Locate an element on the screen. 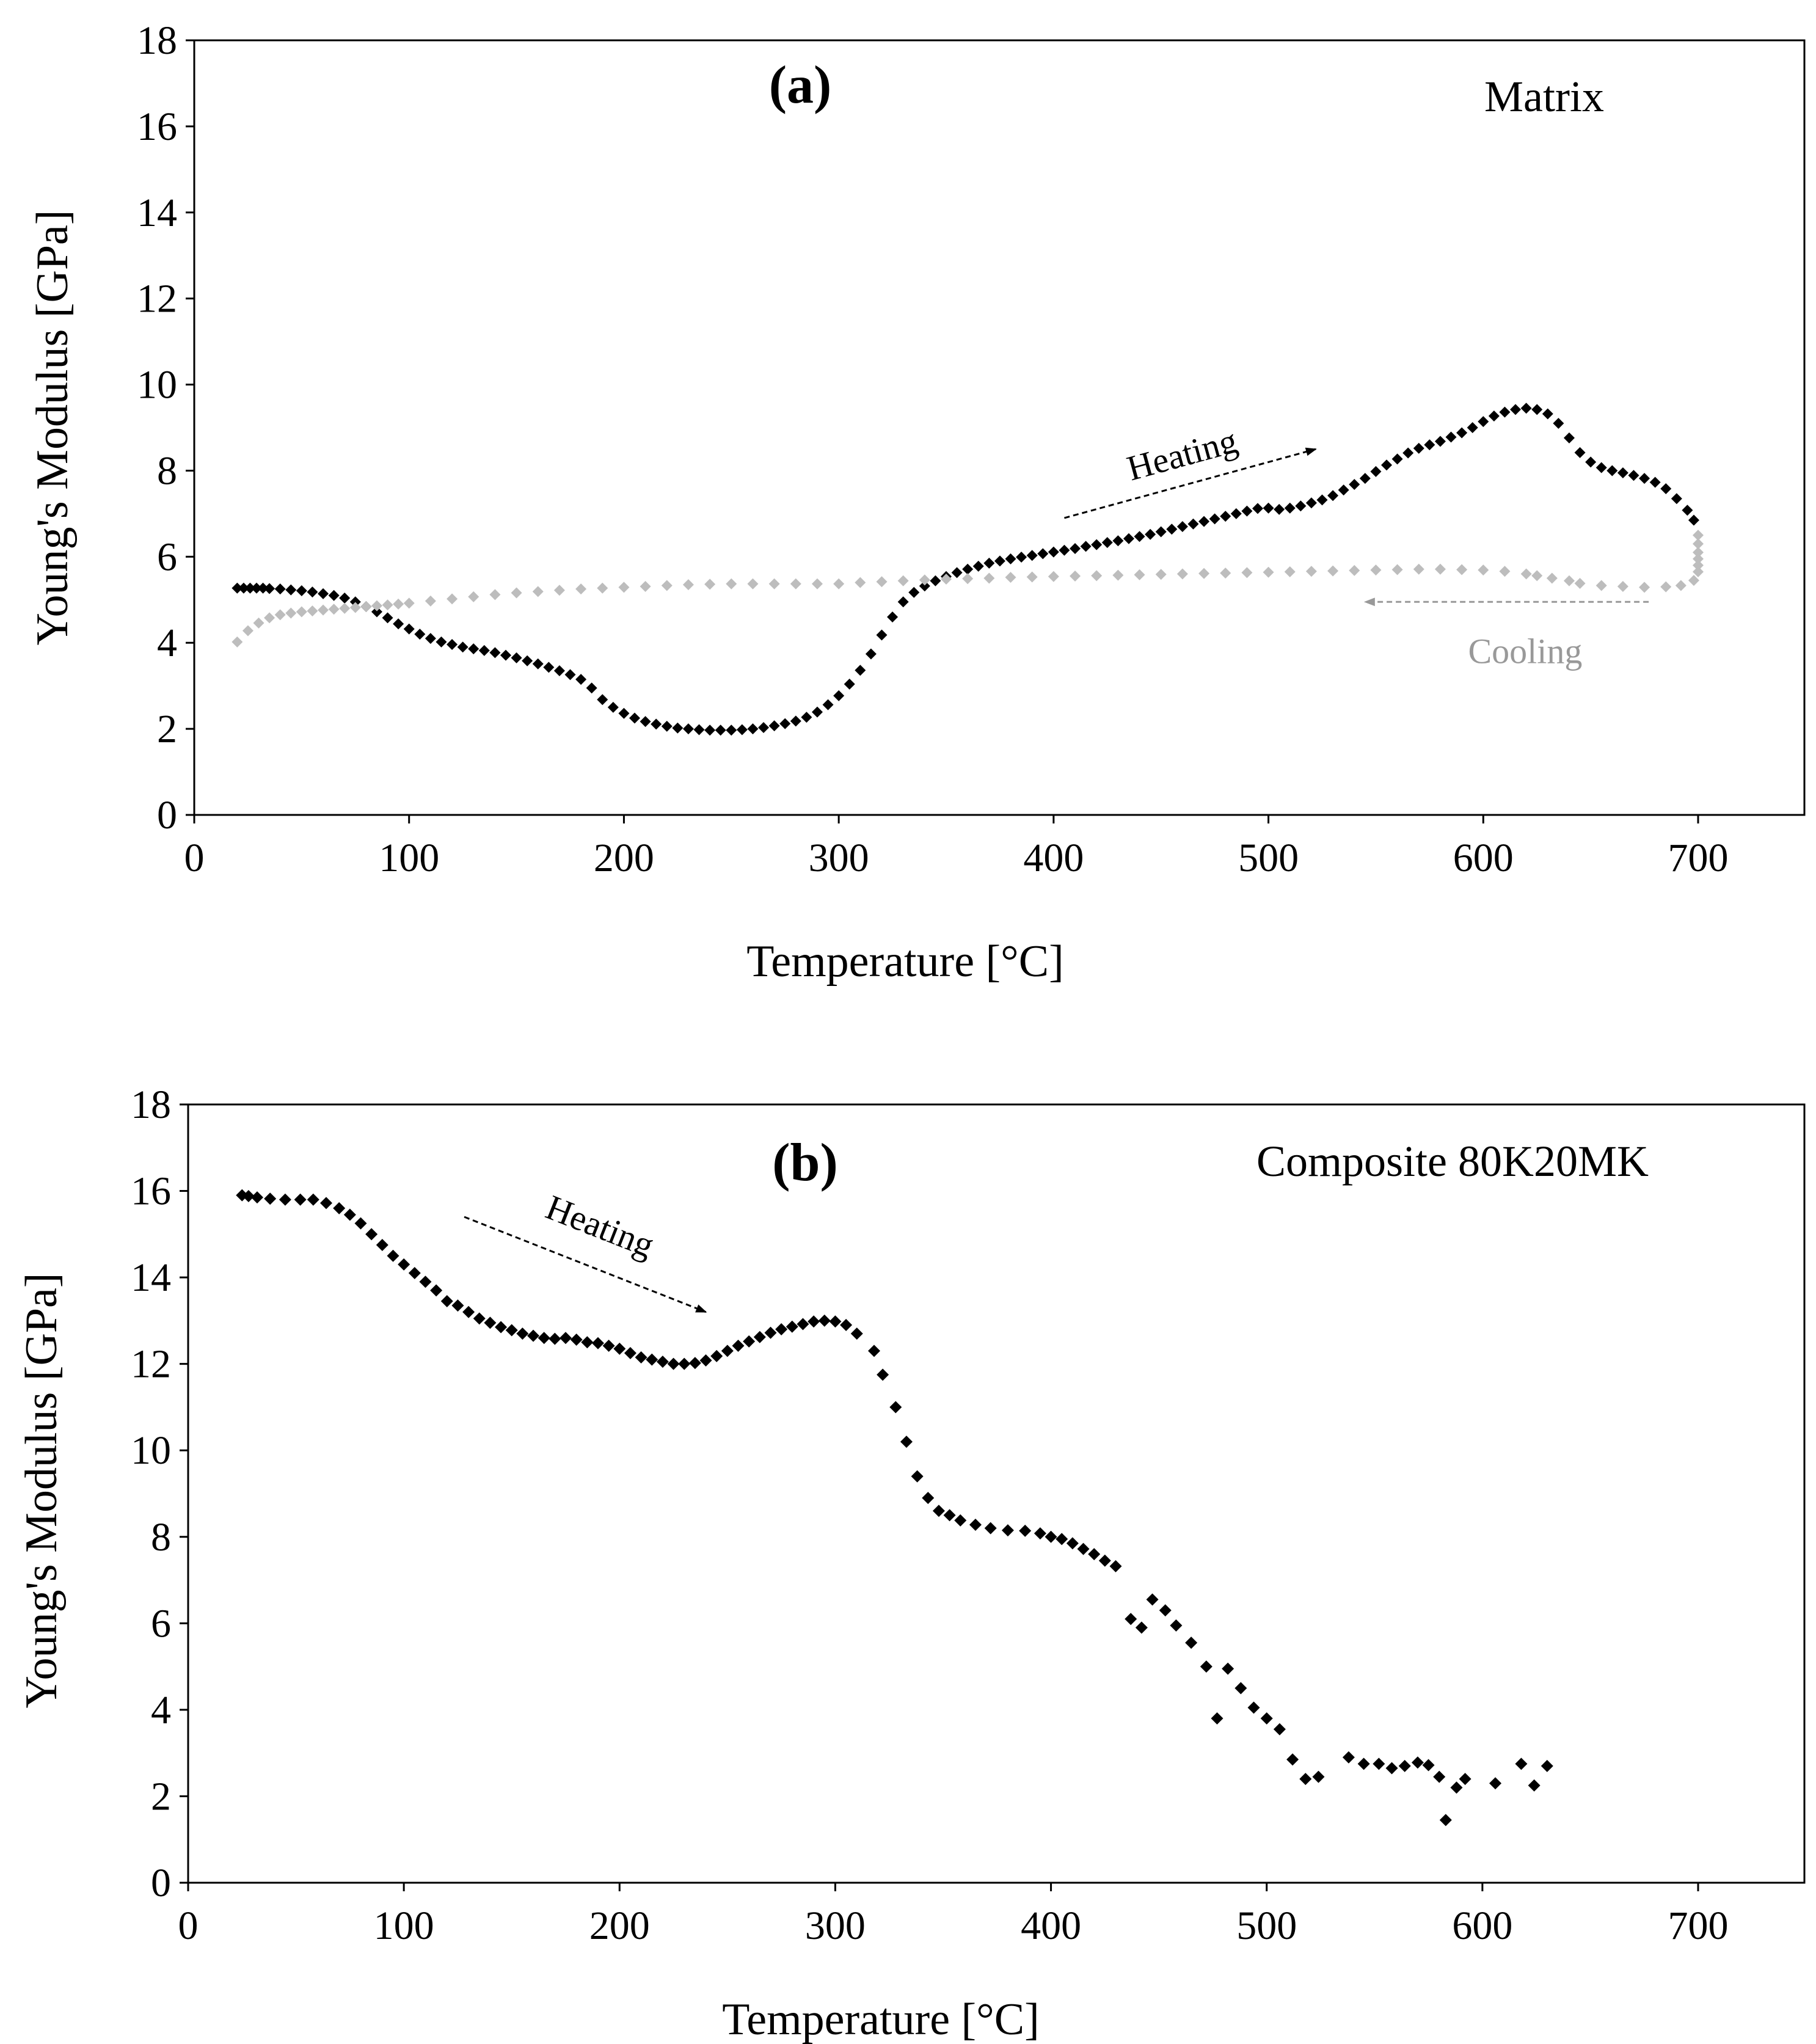 The height and width of the screenshot is (2044, 1816). x-tick-label: 400 is located at coordinates (1053, 858).